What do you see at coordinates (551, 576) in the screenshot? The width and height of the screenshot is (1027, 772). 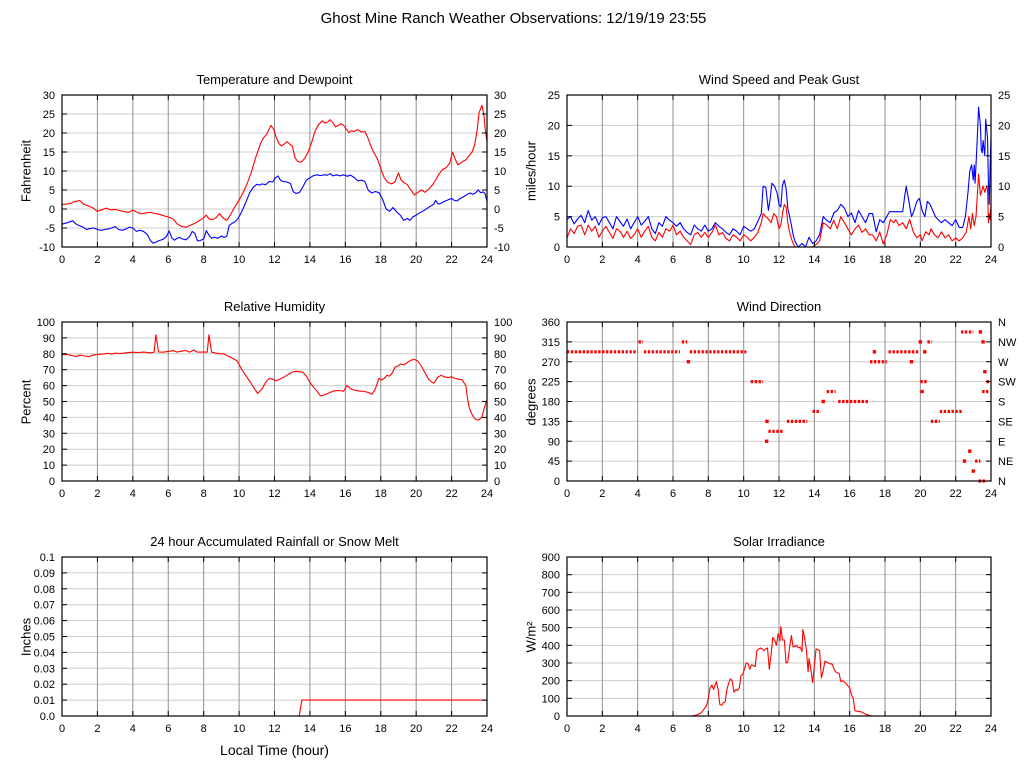 I see `svg-text: 800` at bounding box center [551, 576].